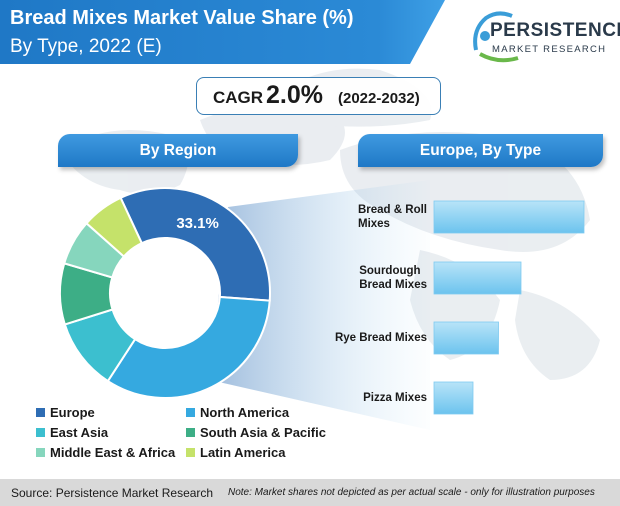  I want to click on region-donut-chart: 33.1%, so click(165, 293).